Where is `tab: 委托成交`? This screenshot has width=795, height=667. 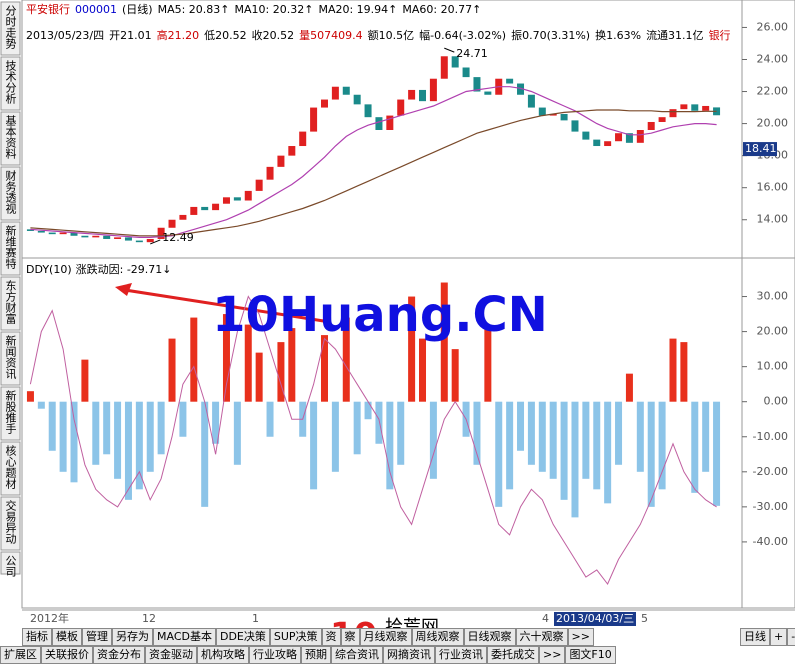
tab: 委托成交 is located at coordinates (513, 655).